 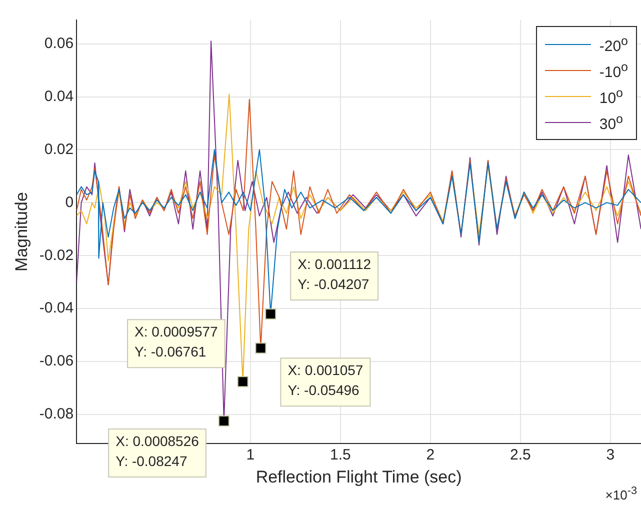 I want to click on y-tick-label: 0.04, so click(x=59, y=96).